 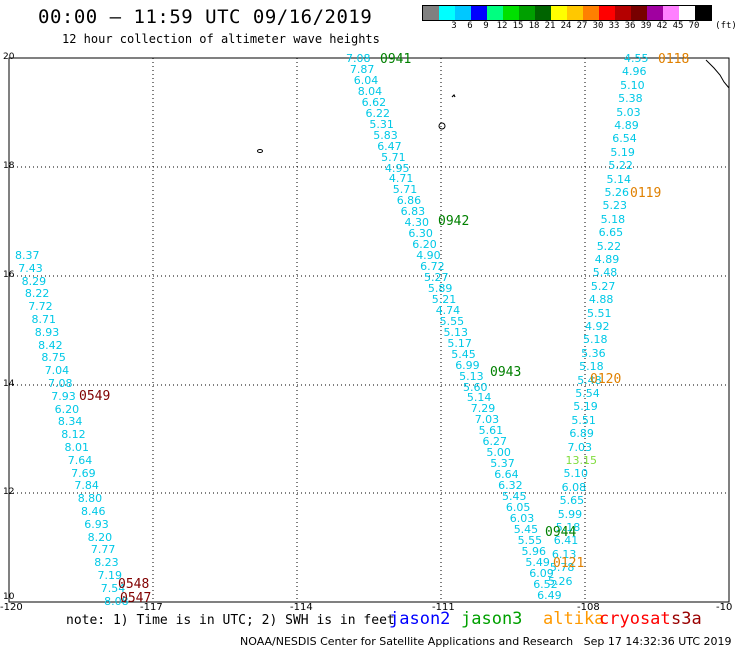 What do you see at coordinates (103, 550) in the screenshot?
I see `wave-height-value: 7.77` at bounding box center [103, 550].